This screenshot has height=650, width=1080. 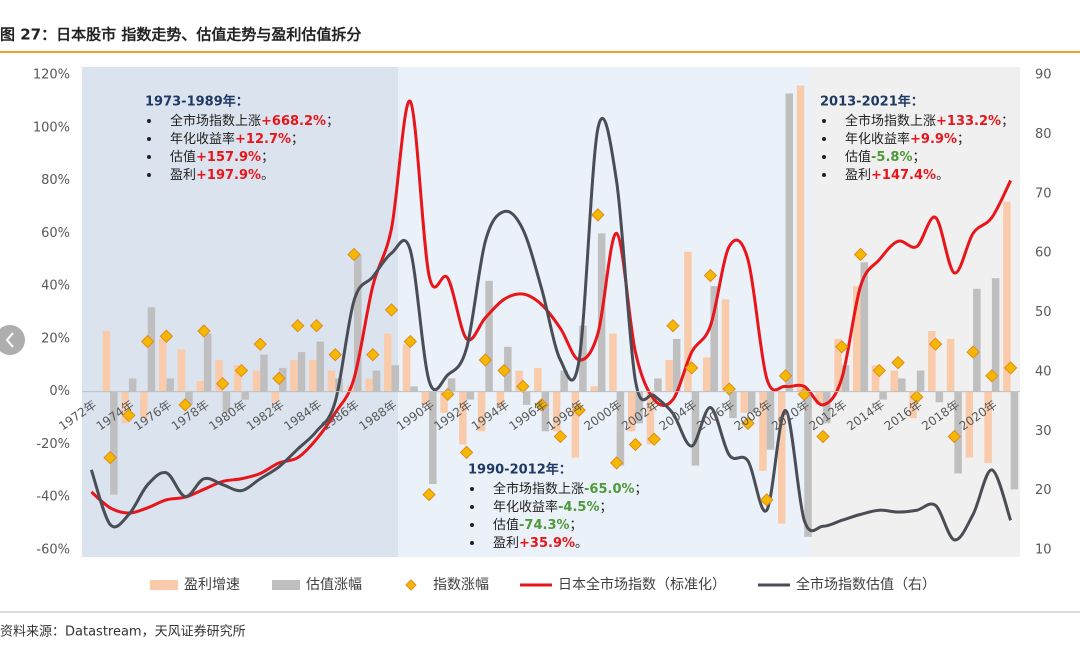 What do you see at coordinates (53, 497) in the screenshot?
I see `y-tick-label: -40%` at bounding box center [53, 497].